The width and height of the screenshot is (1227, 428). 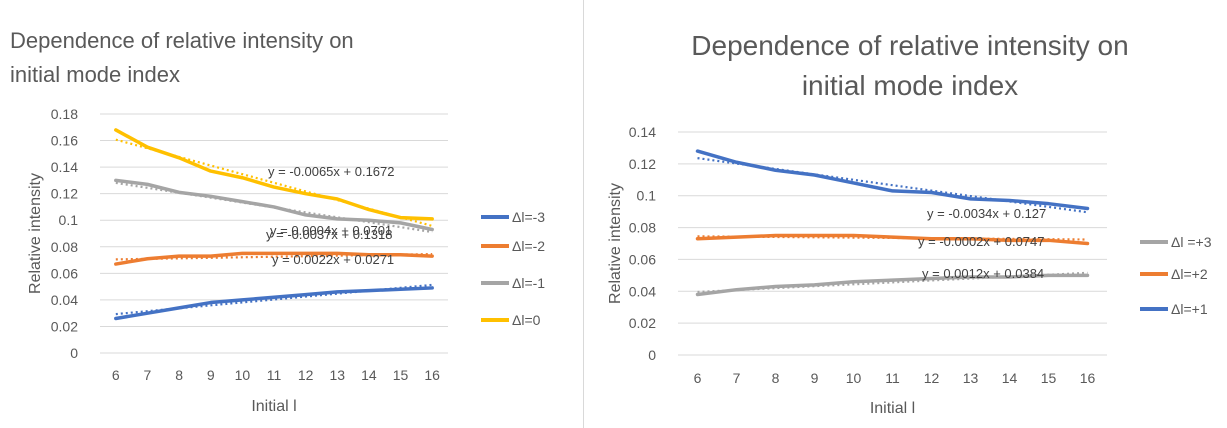 I want to click on trendline-equation: y = 0.0022x + 0.0271, so click(x=333, y=259).